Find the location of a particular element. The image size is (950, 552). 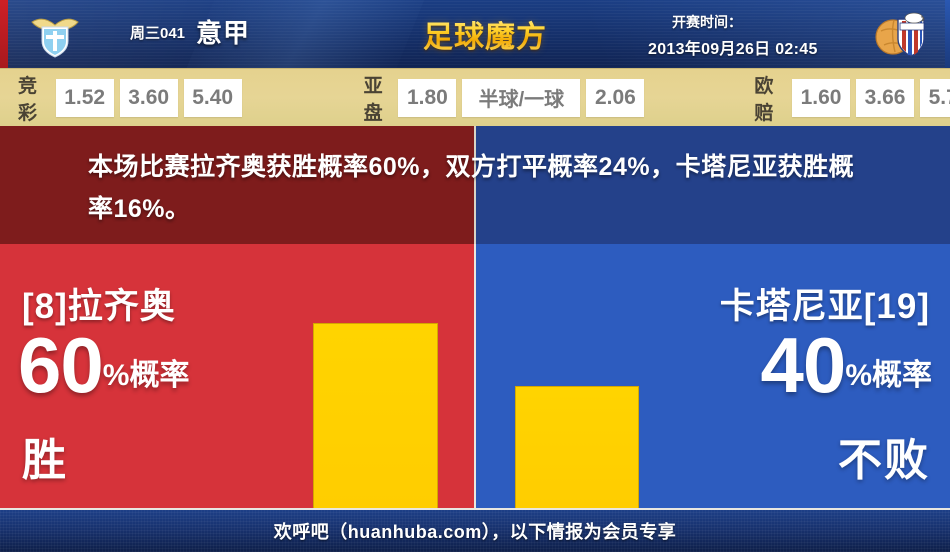

away-probability: 40 %概率 is located at coordinates (846, 365).